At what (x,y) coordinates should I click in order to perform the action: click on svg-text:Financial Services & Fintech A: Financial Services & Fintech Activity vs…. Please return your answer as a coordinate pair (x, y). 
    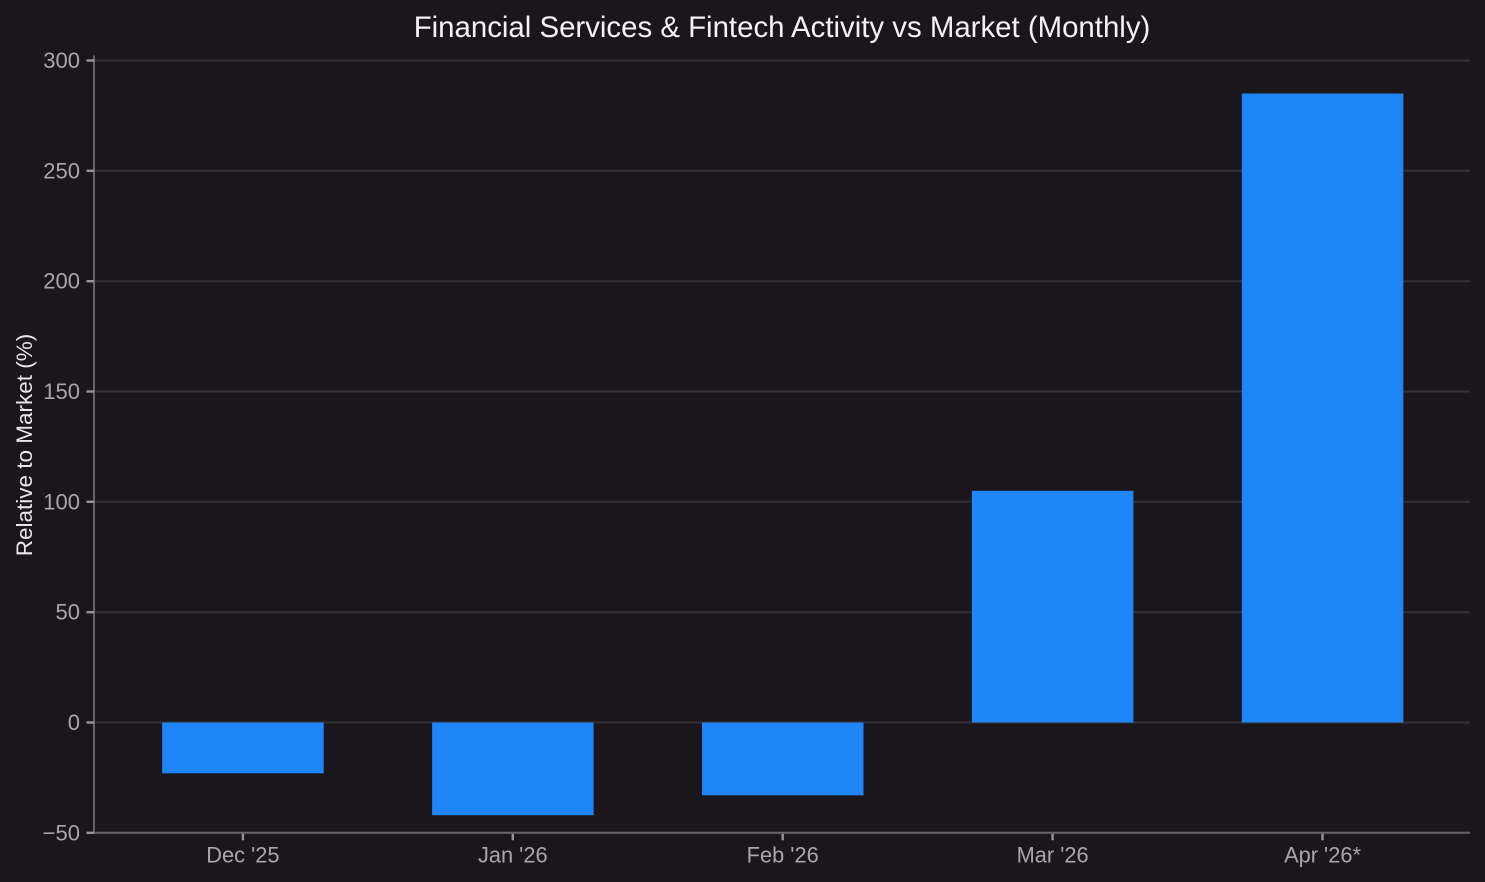
    Looking at the image, I should click on (782, 27).